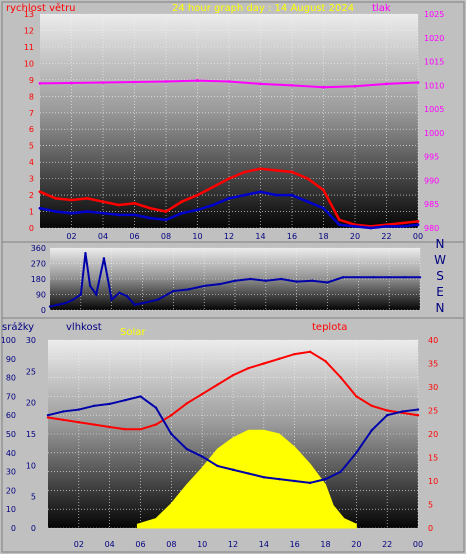 Image resolution: width=466 pixels, height=554 pixels. Describe the element at coordinates (431, 180) in the screenshot. I see `pressure-y-tick-label: 990` at that location.